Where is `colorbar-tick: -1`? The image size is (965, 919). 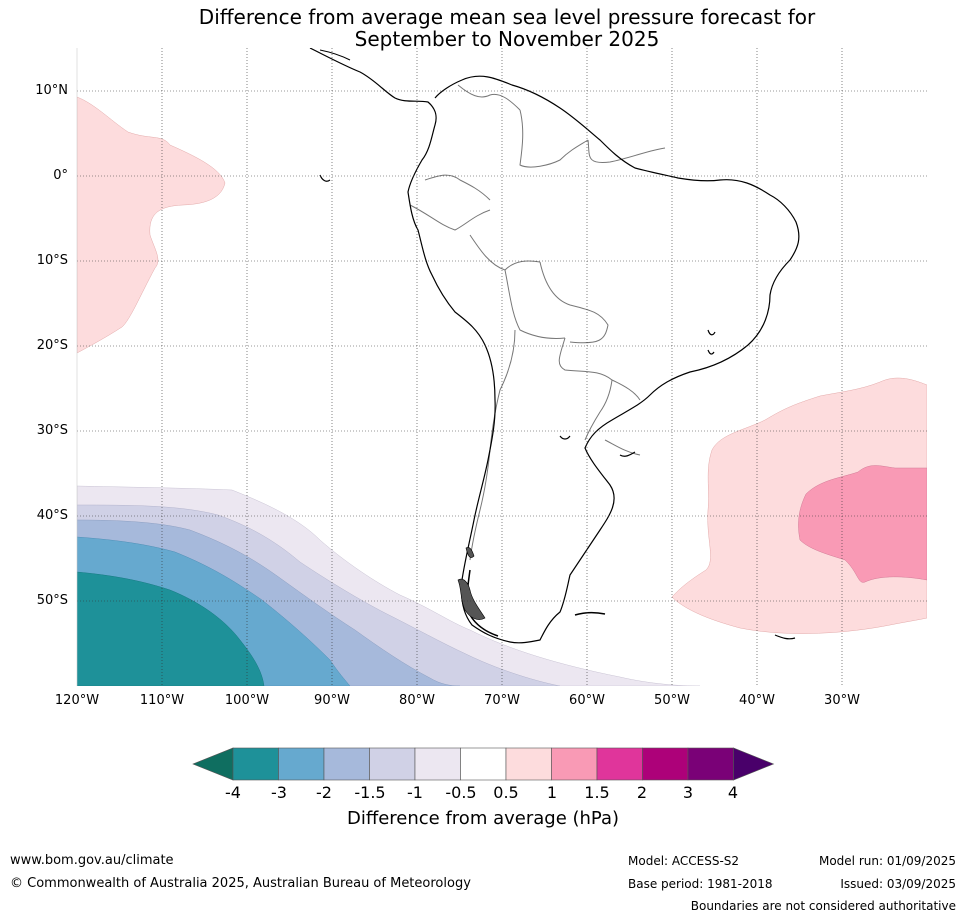
colorbar-tick: -1 is located at coordinates (415, 792).